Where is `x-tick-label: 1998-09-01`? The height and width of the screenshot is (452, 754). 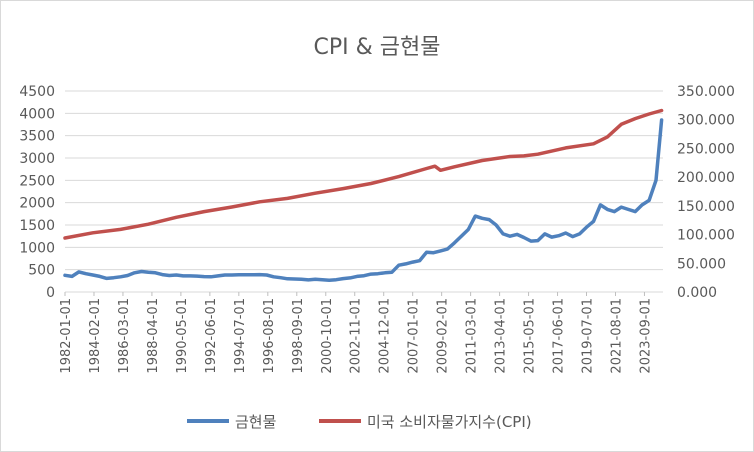 x-tick-label: 1998-09-01 is located at coordinates (298, 336).